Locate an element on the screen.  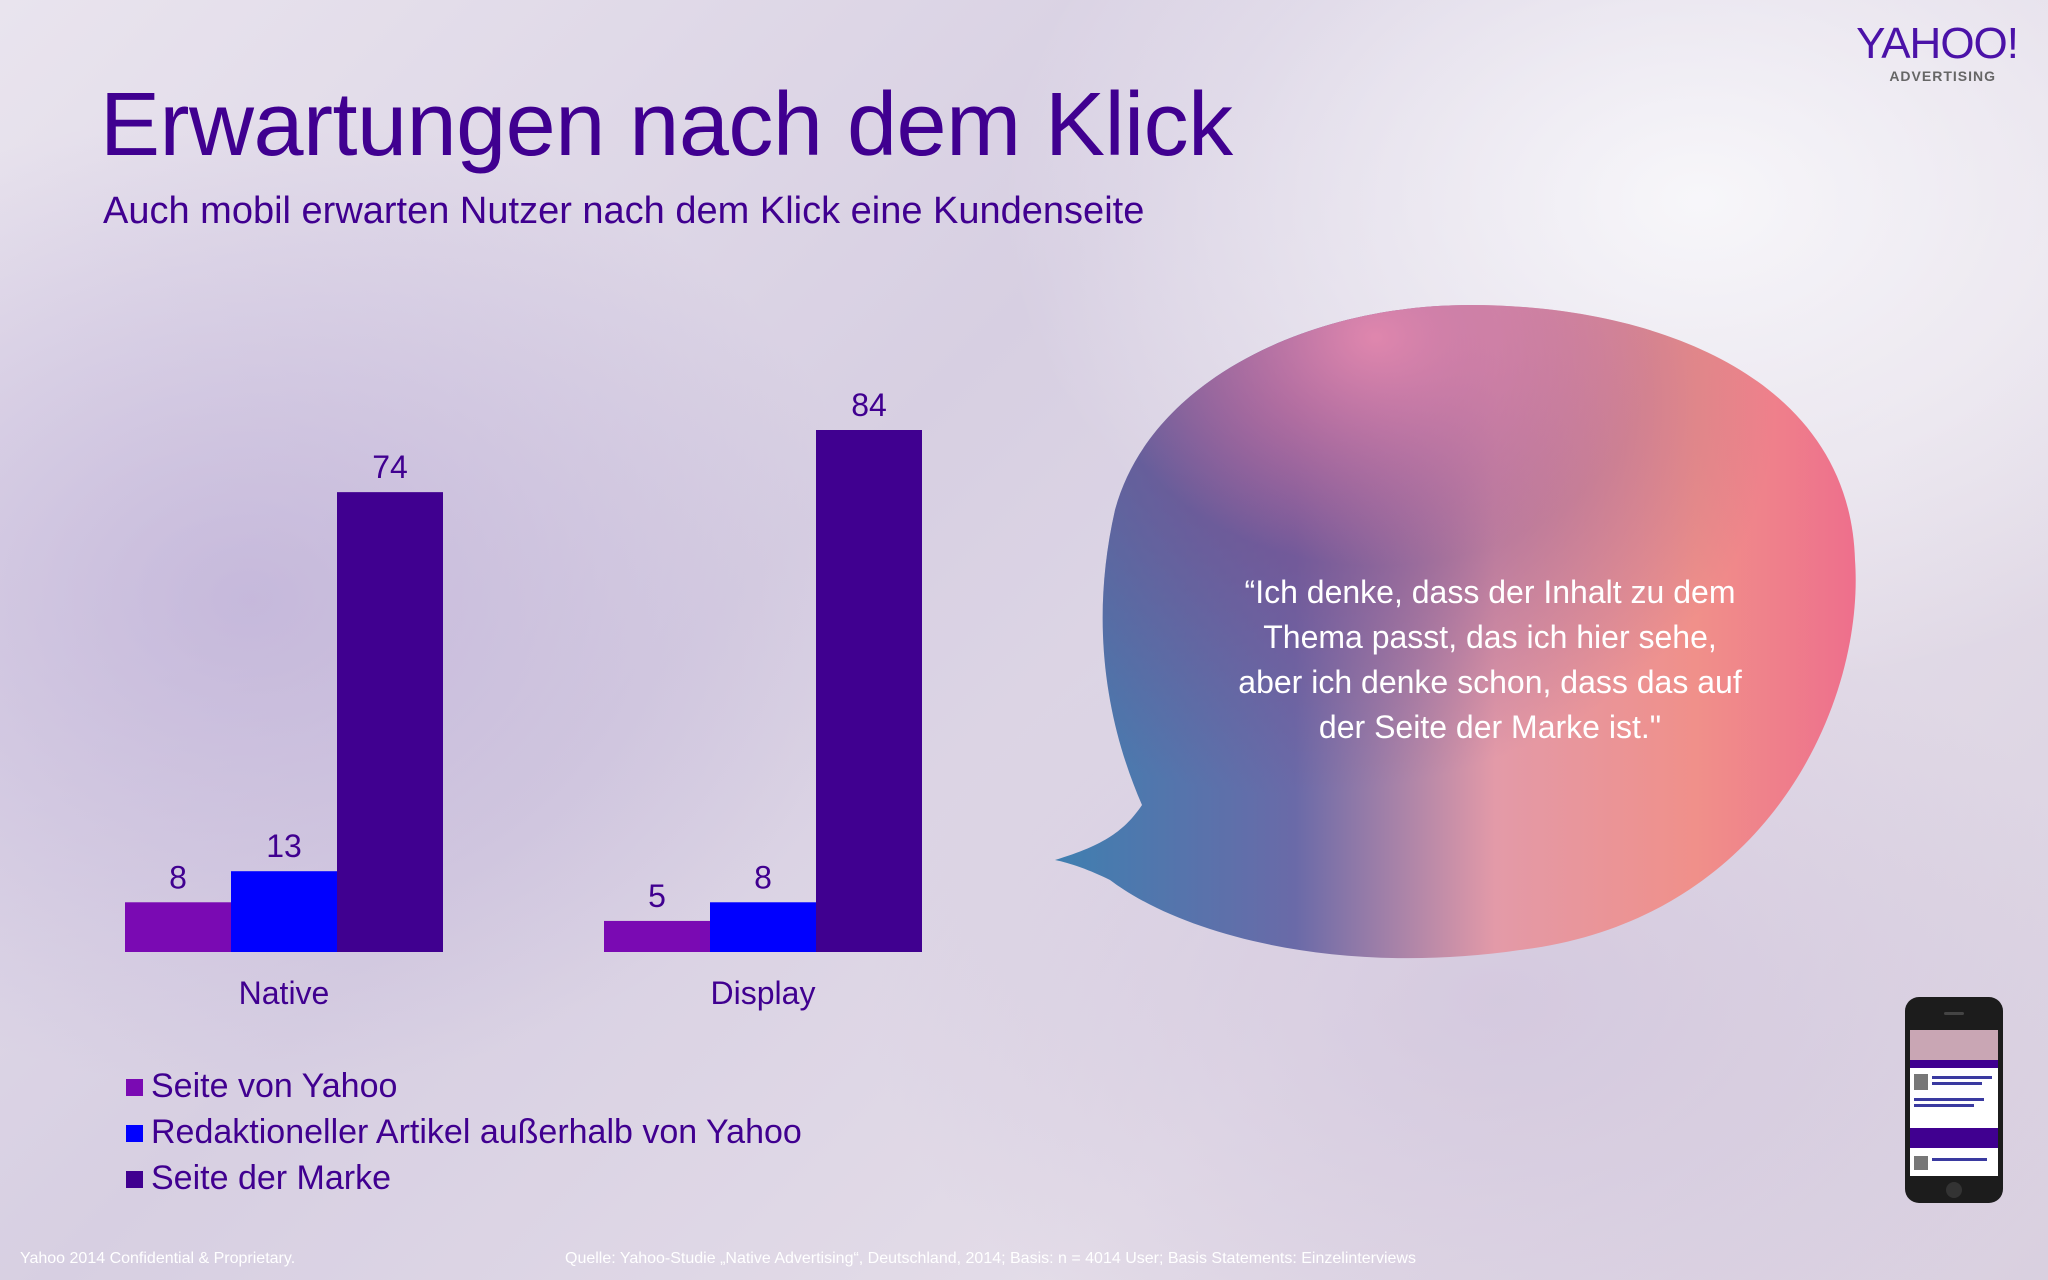
legend-label: Seite der Marke is located at coordinates (271, 1177).